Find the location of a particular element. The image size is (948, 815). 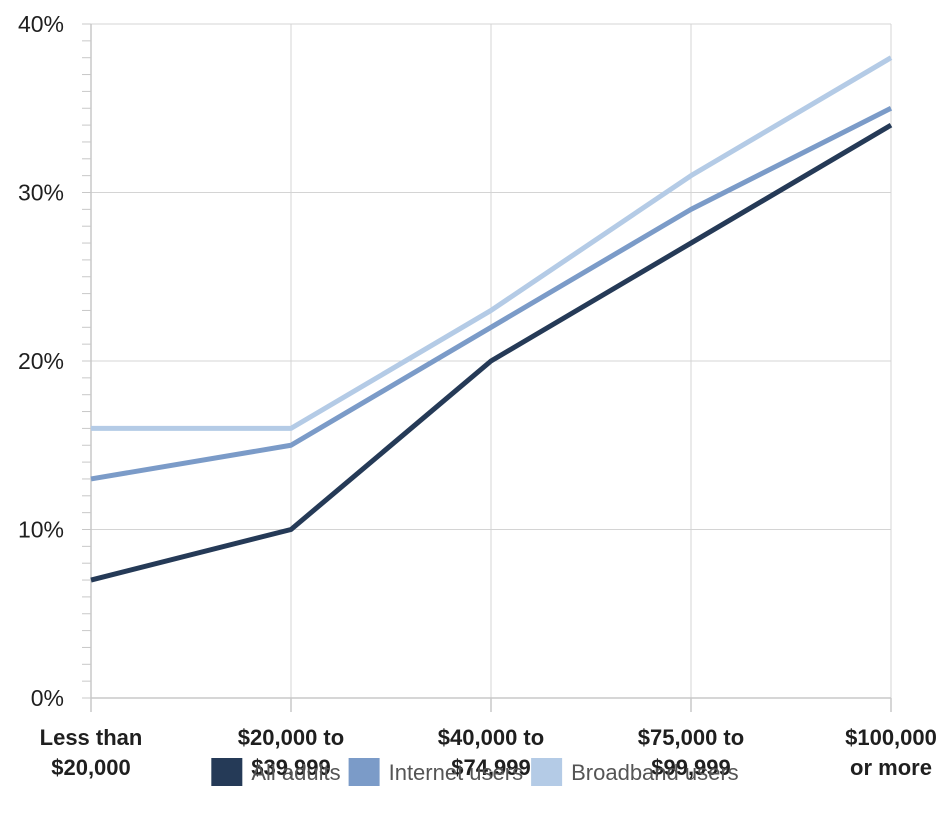

y-tick-label: 20% is located at coordinates (41, 361).